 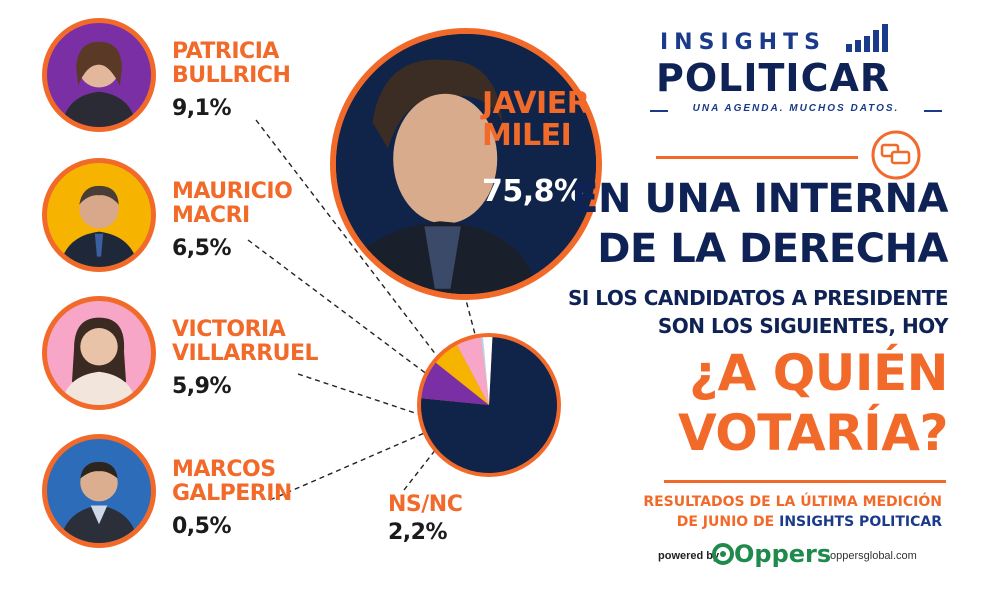 I want to click on avatar-macri, so click(x=99, y=215).